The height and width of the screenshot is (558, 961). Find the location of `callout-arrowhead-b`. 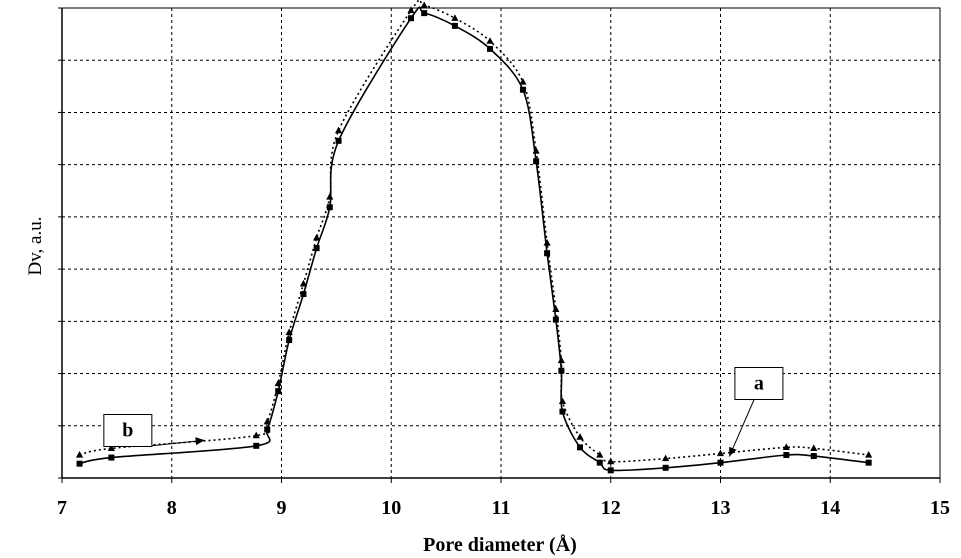

callout-arrowhead-b is located at coordinates (200, 441).